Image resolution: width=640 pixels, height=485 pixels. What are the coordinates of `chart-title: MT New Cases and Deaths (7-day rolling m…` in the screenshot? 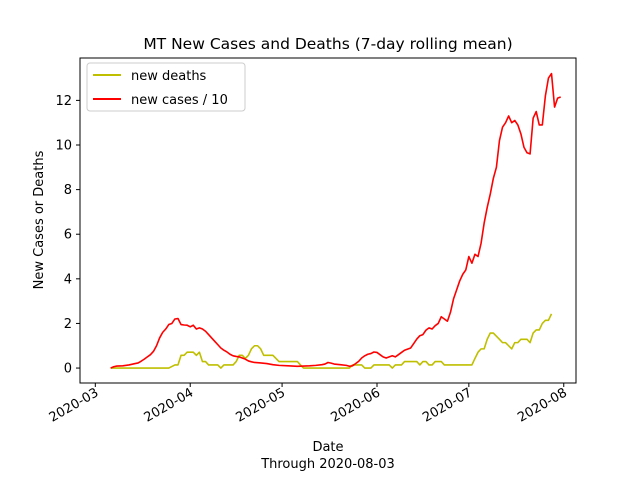 It's located at (327, 44).